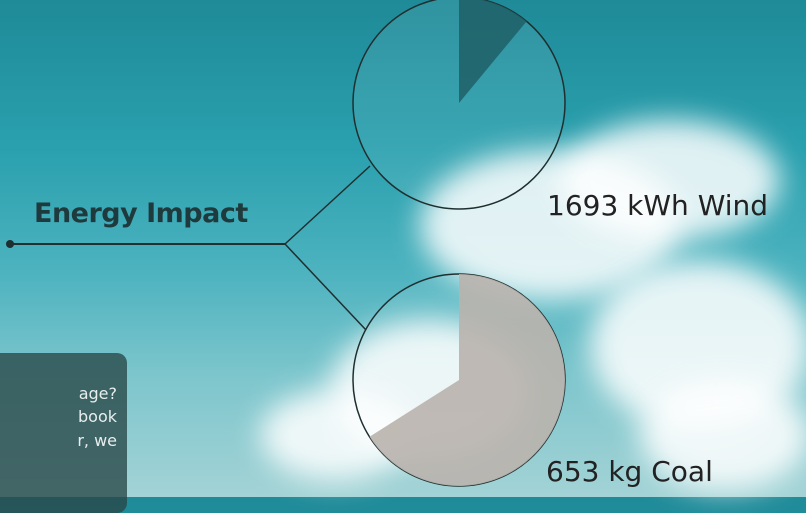 This screenshot has height=513, width=806. What do you see at coordinates (97, 440) in the screenshot?
I see `info-line: r, we` at bounding box center [97, 440].